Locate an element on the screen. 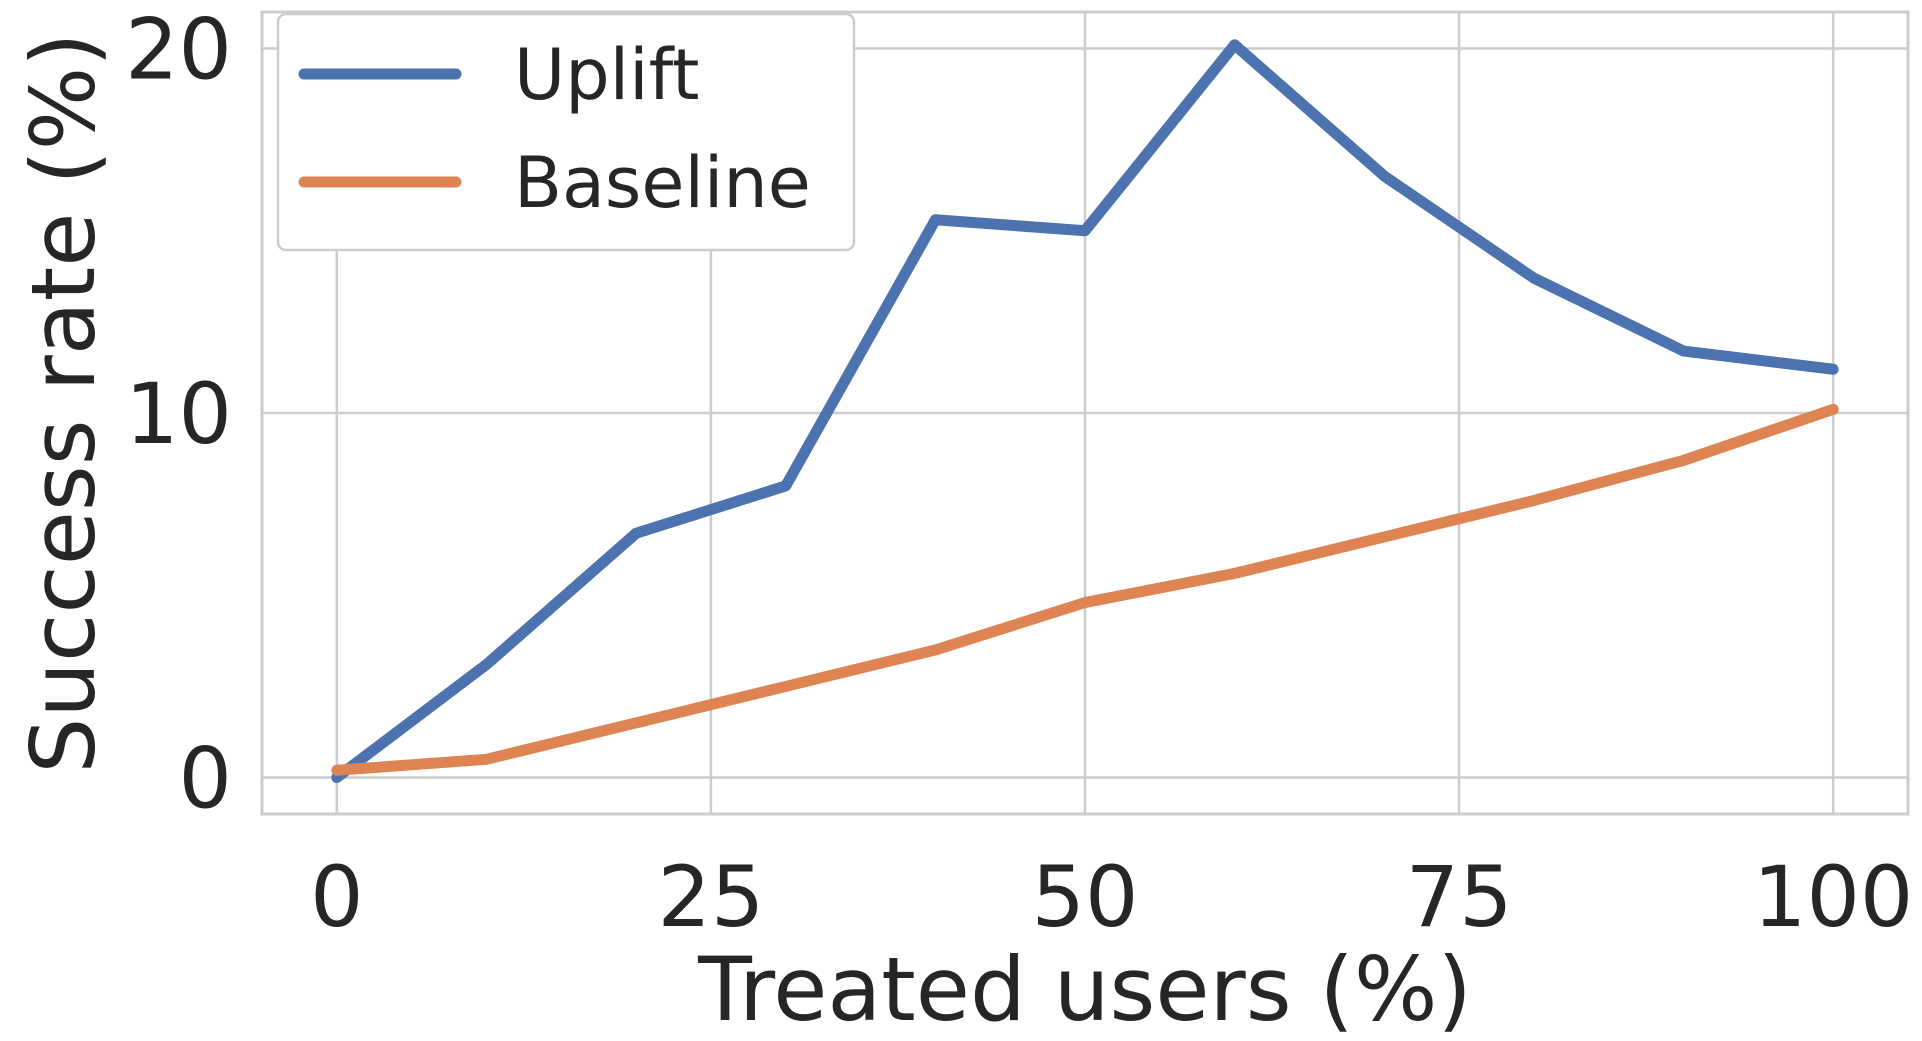  x-tick-label: 100 is located at coordinates (1833, 897).